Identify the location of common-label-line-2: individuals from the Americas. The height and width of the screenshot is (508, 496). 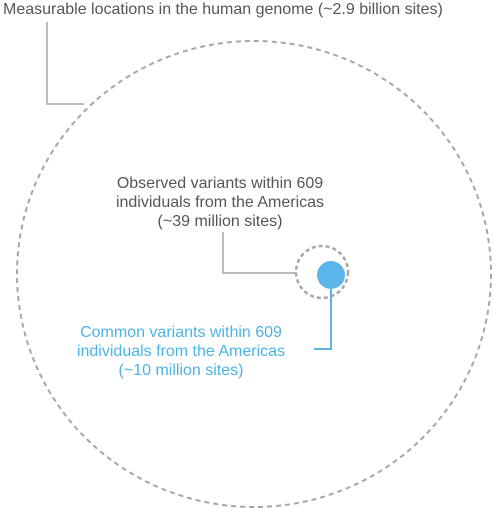
(181, 351).